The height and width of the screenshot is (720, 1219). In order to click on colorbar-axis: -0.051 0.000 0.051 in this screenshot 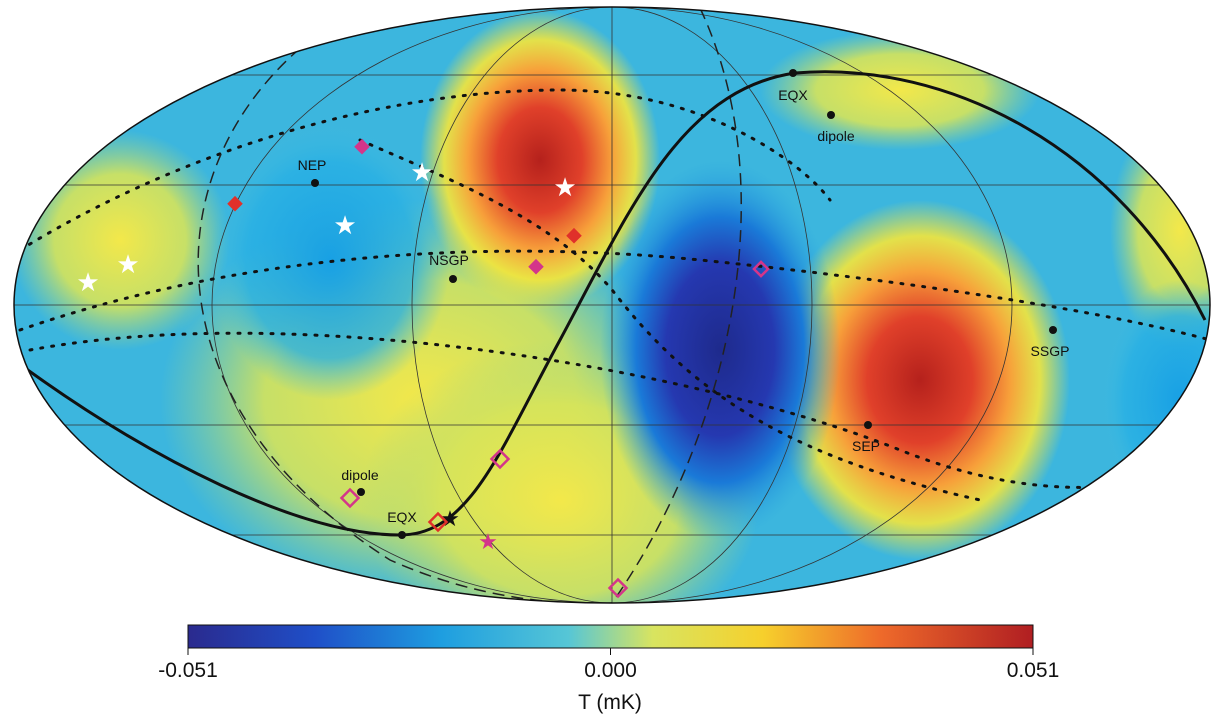, I will do `click(608, 665)`.